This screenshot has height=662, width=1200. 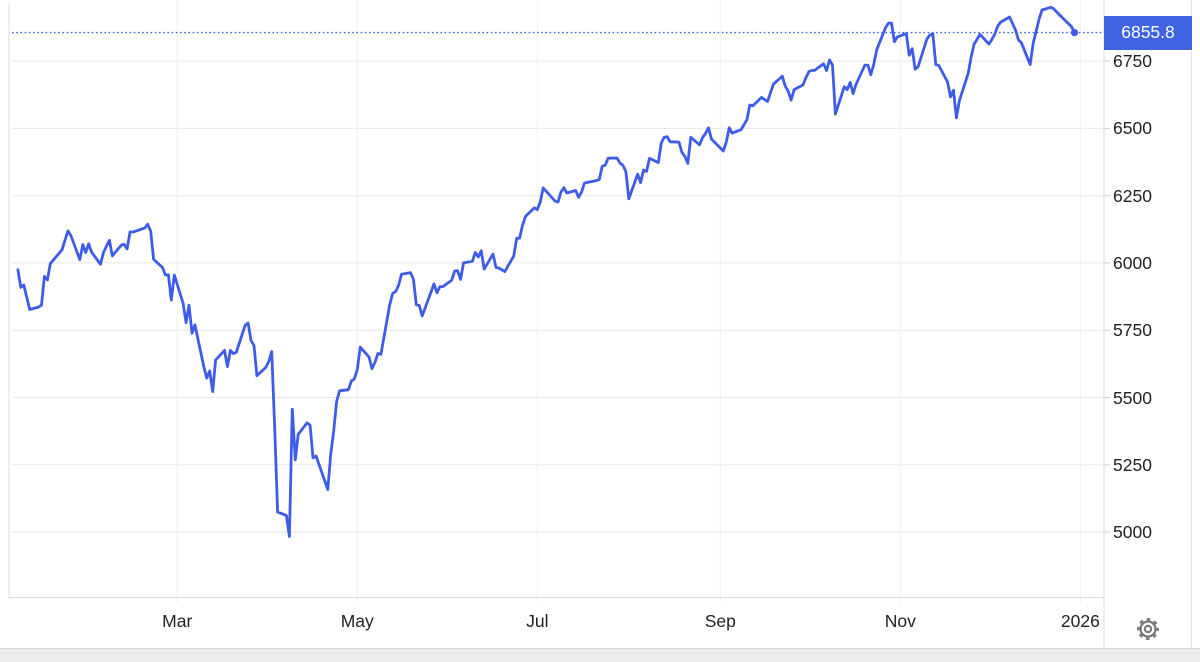 What do you see at coordinates (357, 621) in the screenshot?
I see `x-tick-label: May` at bounding box center [357, 621].